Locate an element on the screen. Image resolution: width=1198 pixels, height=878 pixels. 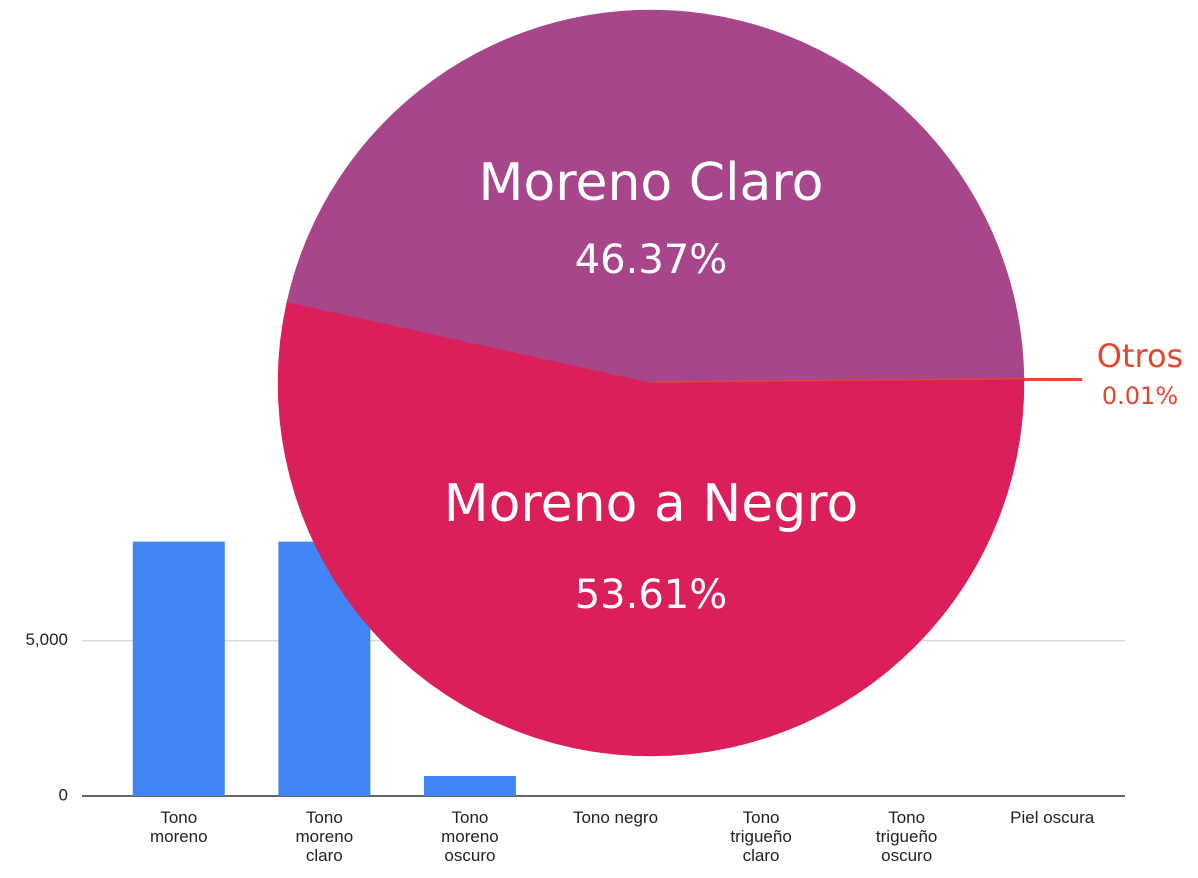
x-tick-label: Tono moreno oscuro is located at coordinates (470, 836).